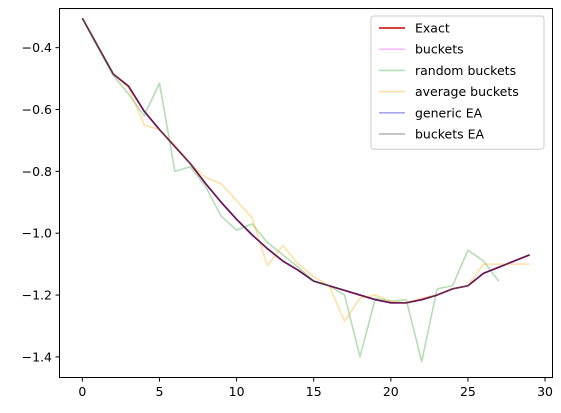  Describe the element at coordinates (545, 391) in the screenshot. I see `x-tick-label: 30` at that location.